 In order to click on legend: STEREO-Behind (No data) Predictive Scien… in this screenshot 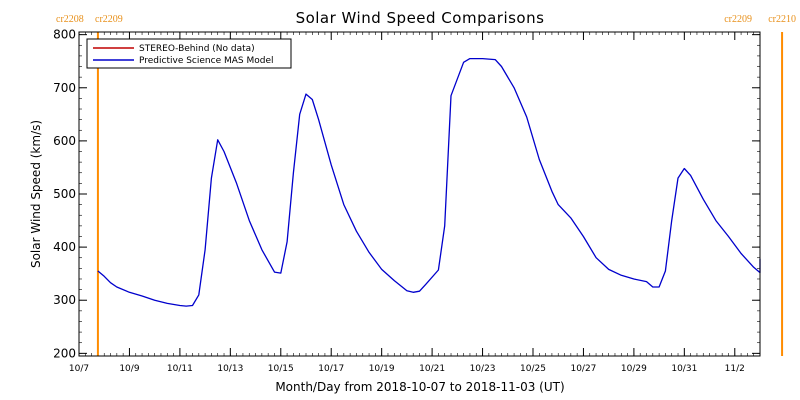, I will do `click(189, 53)`.